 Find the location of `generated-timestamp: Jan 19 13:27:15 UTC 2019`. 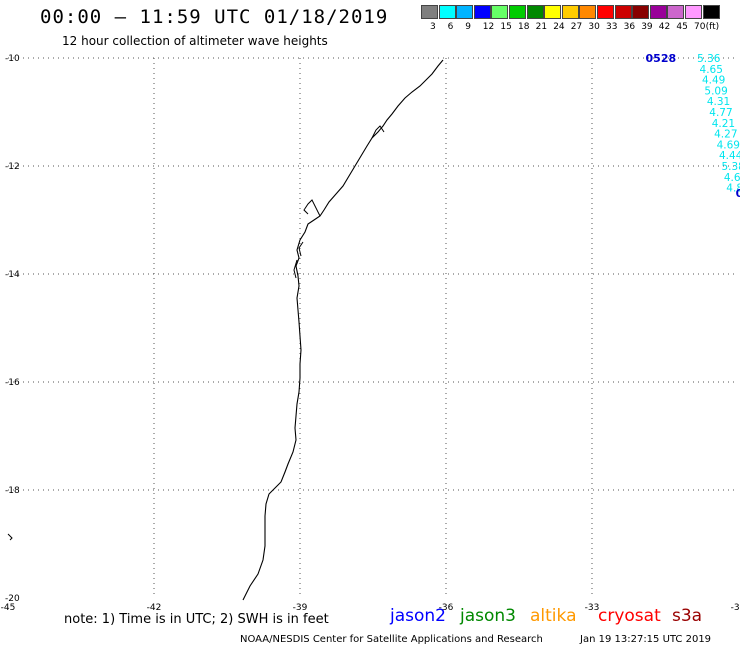

generated-timestamp: Jan 19 13:27:15 UTC 2019 is located at coordinates (646, 639).